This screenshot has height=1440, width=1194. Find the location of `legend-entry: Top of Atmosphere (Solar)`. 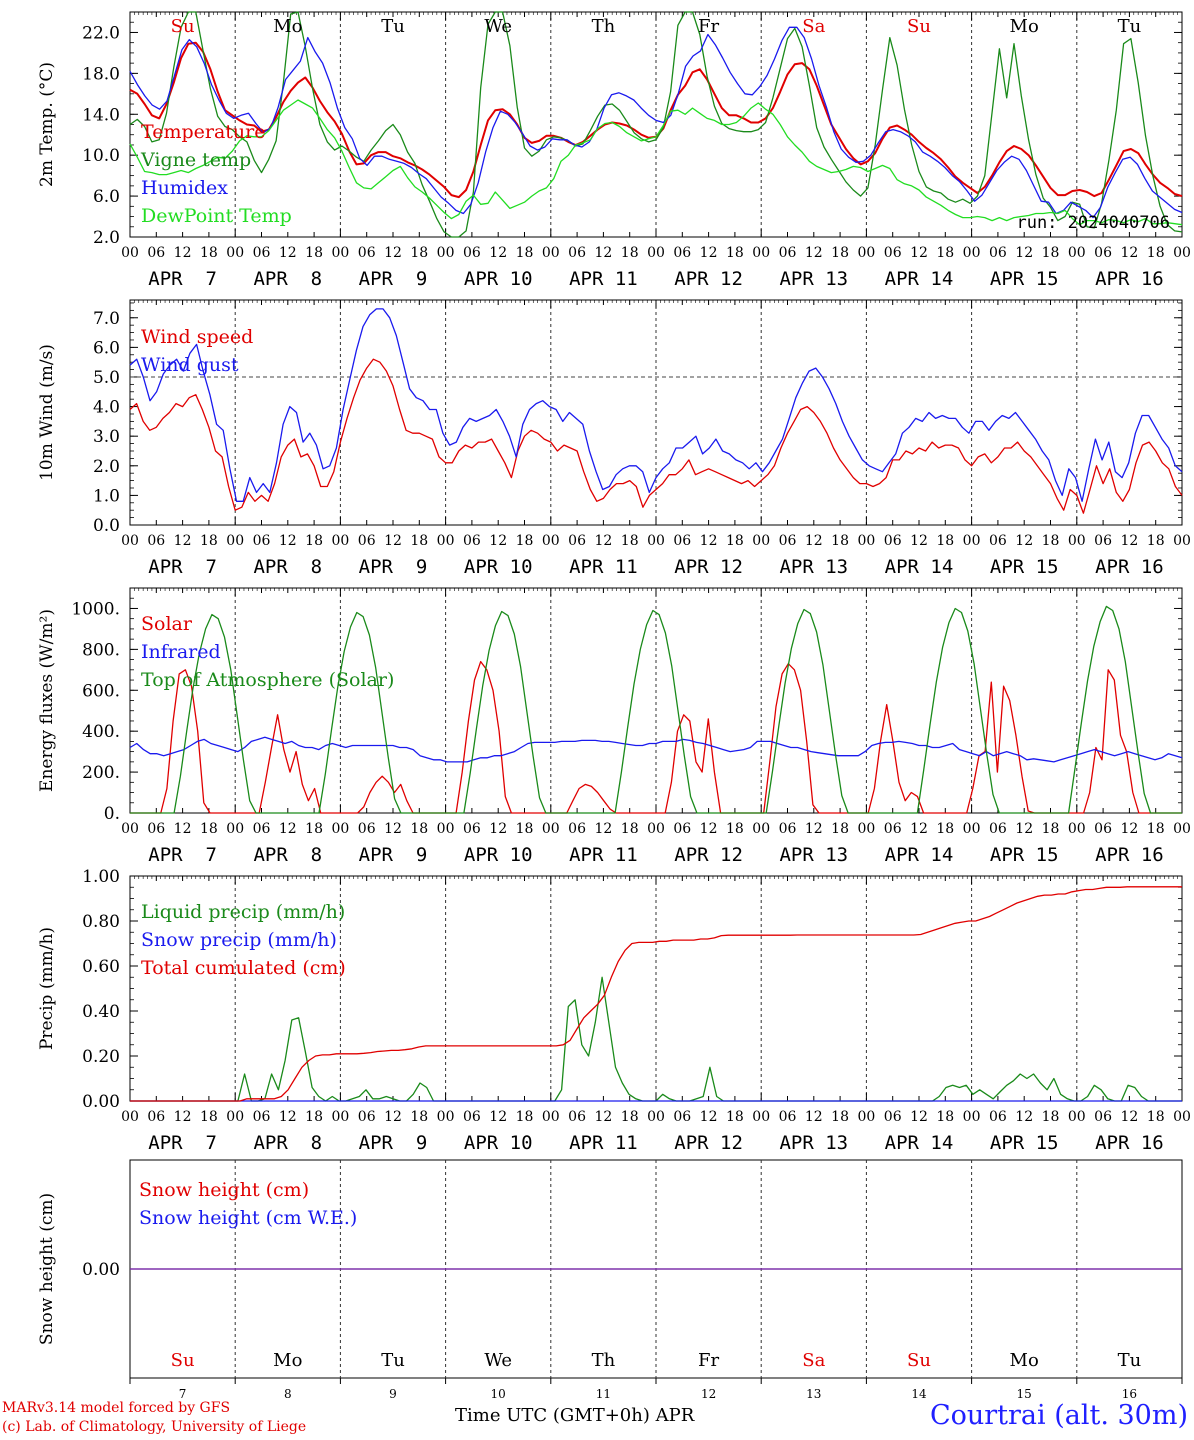

legend-entry: Top of Atmosphere (Solar) is located at coordinates (267, 680).